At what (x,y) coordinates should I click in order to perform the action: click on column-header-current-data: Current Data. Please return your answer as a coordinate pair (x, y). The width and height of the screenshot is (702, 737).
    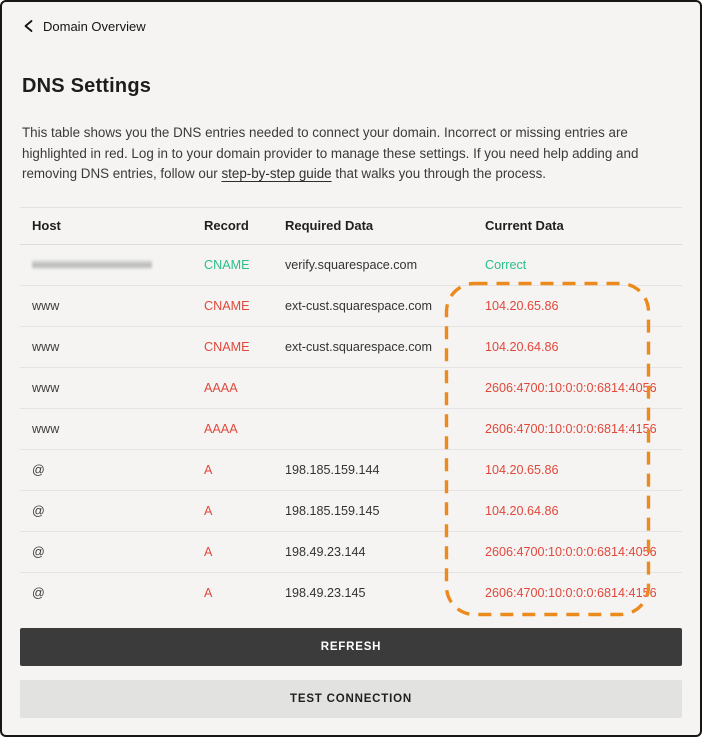
    Looking at the image, I should click on (524, 225).